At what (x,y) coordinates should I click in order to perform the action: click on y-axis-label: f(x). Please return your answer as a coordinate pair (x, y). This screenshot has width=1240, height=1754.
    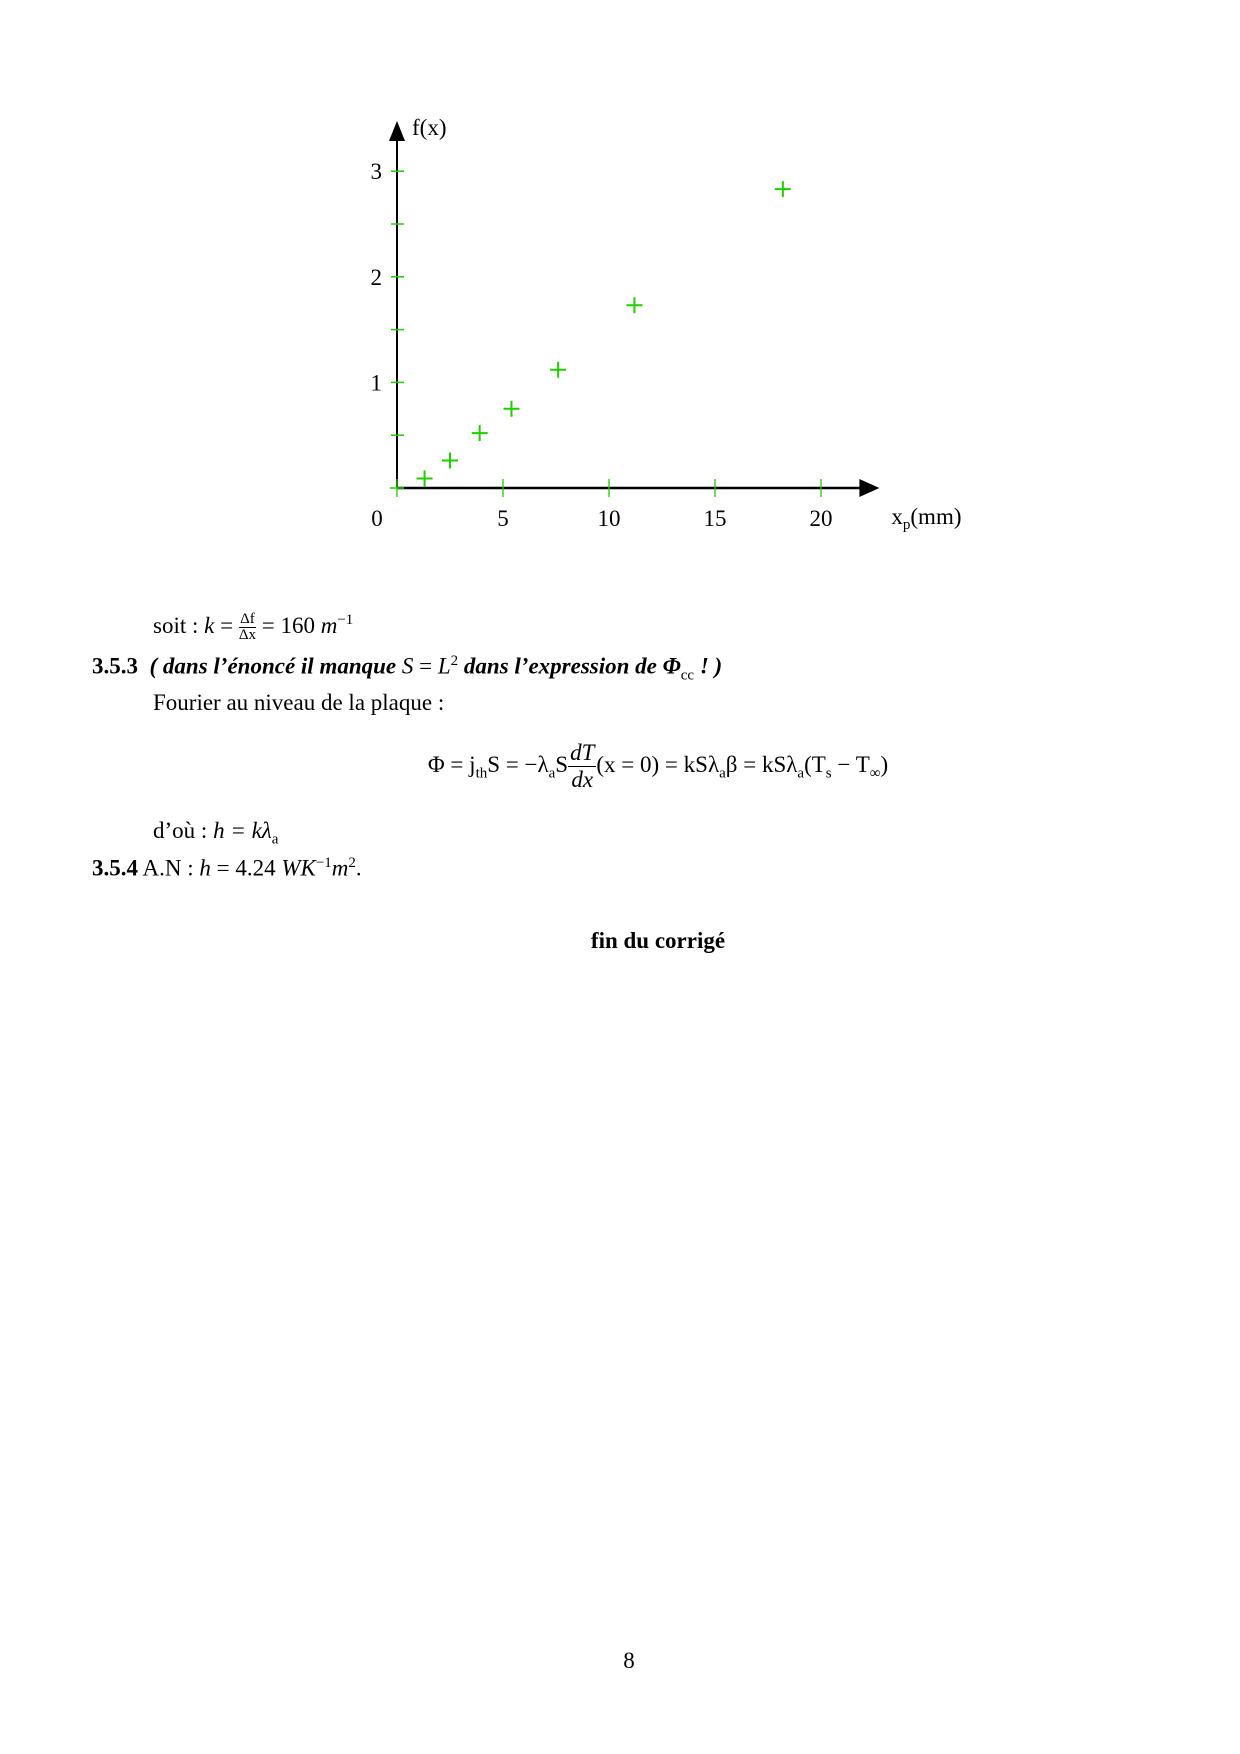
    Looking at the image, I should click on (429, 127).